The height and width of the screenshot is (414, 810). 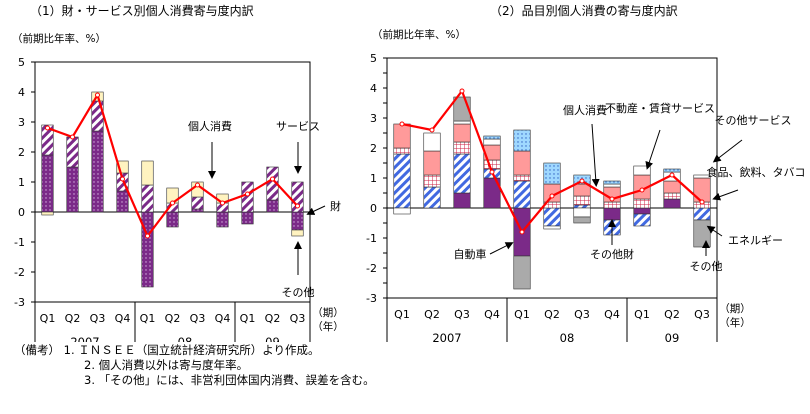 What do you see at coordinates (167, 350) in the screenshot?
I see `note-1: （備考） 1. ＩＮＳＥＥ（国立統計経済研究所）より作成。` at bounding box center [167, 350].